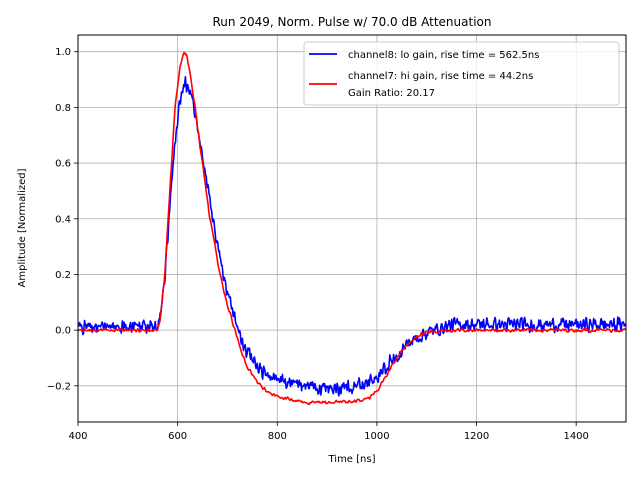 The height and width of the screenshot is (480, 640). What do you see at coordinates (476, 436) in the screenshot?
I see `x-tick-label: 1200` at bounding box center [476, 436].